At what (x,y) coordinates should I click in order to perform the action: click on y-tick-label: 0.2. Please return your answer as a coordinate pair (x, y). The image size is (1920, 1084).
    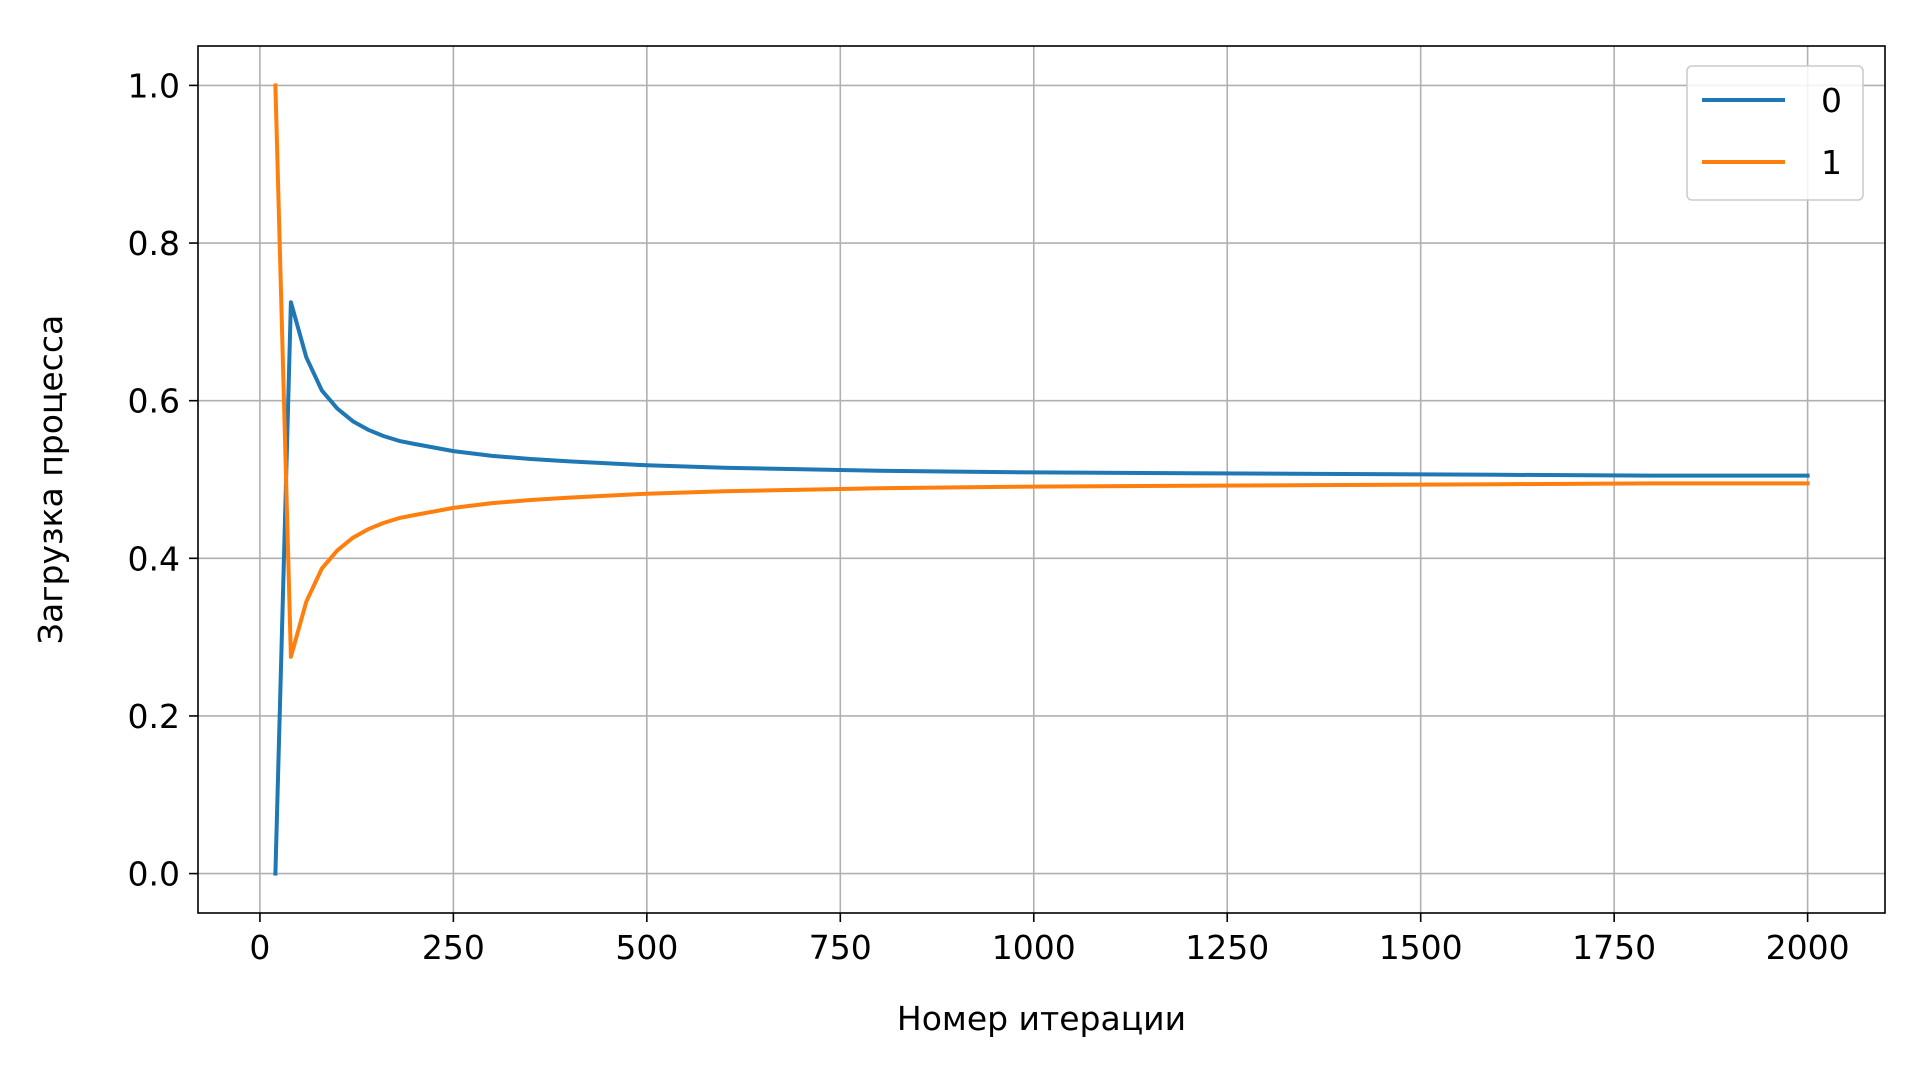
    Looking at the image, I should click on (154, 716).